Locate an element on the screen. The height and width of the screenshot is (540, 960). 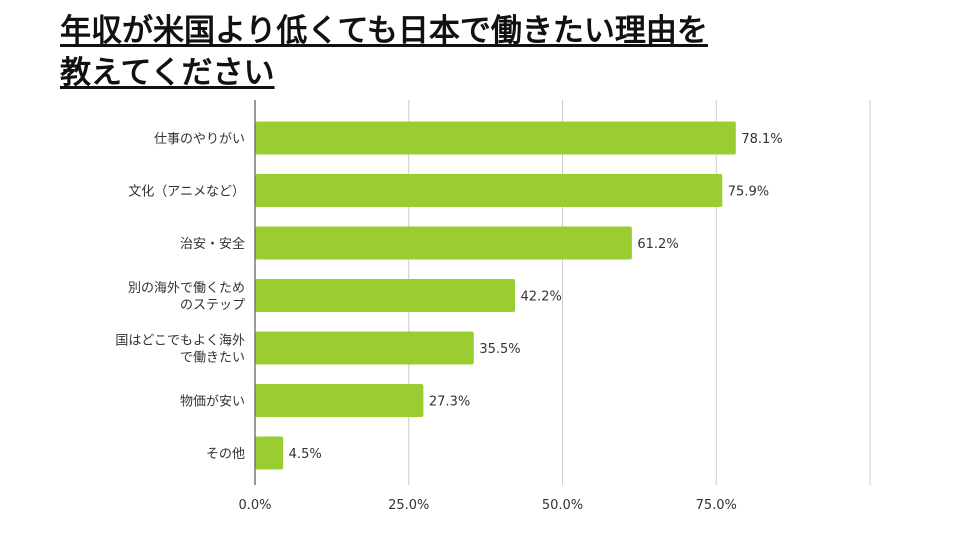
category-label: その他 is located at coordinates (225, 454).